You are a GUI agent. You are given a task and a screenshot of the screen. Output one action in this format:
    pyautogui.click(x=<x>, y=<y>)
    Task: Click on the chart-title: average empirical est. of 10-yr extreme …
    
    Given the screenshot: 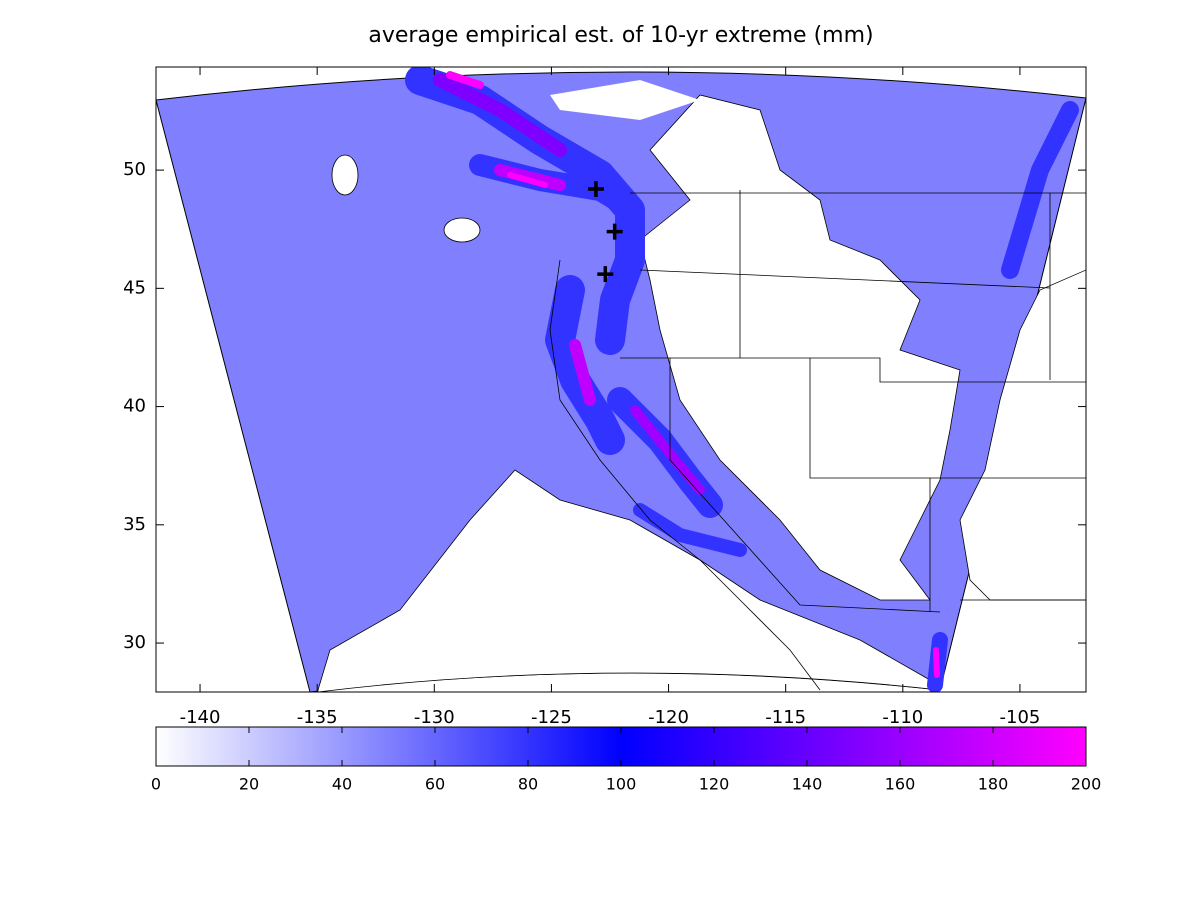 What is the action you would take?
    pyautogui.click(x=620, y=35)
    